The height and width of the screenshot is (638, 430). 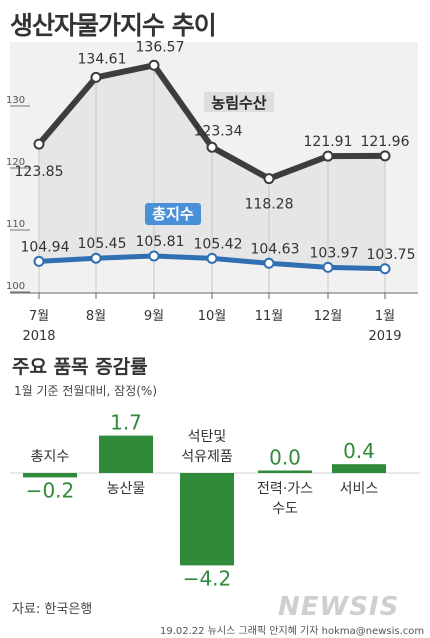 I want to click on bar-category-label: 석탄및, so click(x=207, y=437).